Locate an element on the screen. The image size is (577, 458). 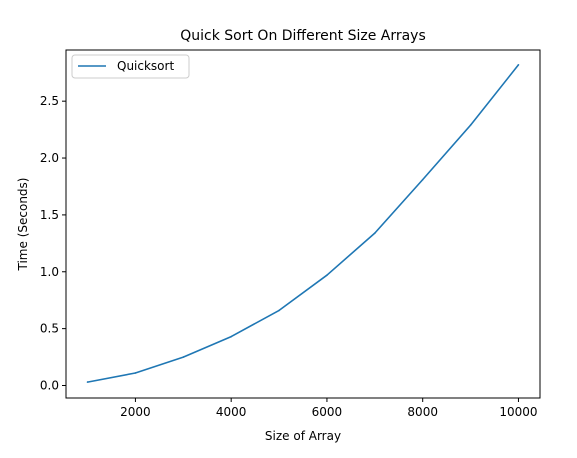
x-tick-label: 4000 is located at coordinates (231, 412).